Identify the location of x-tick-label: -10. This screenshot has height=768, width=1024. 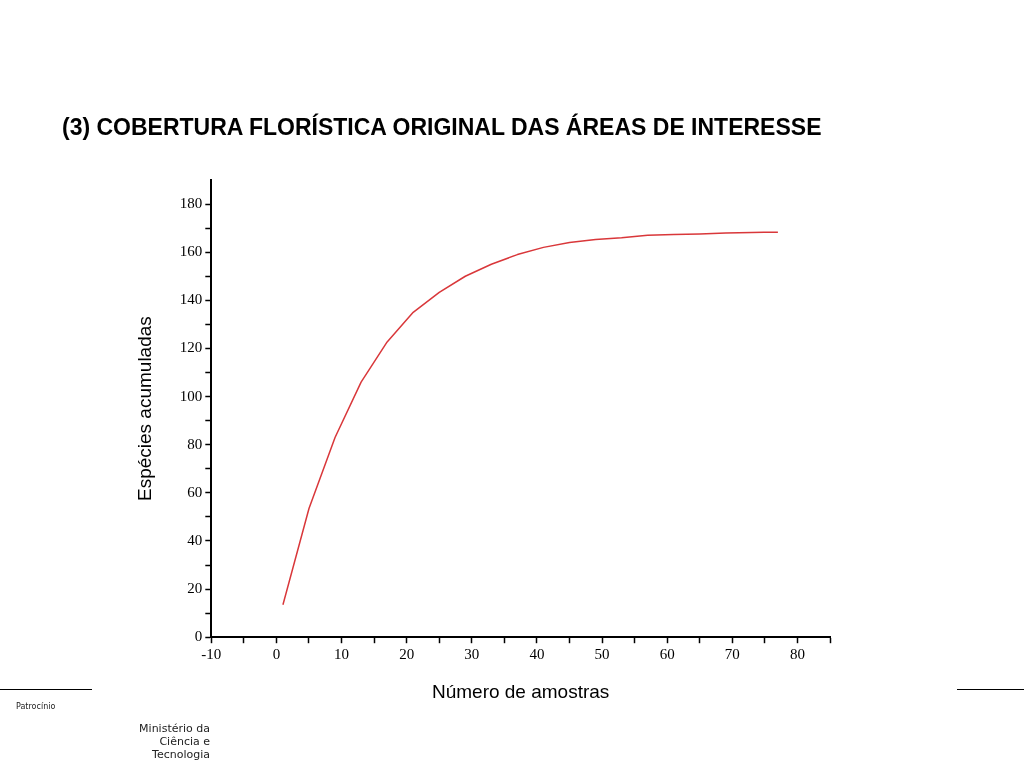
(211, 654).